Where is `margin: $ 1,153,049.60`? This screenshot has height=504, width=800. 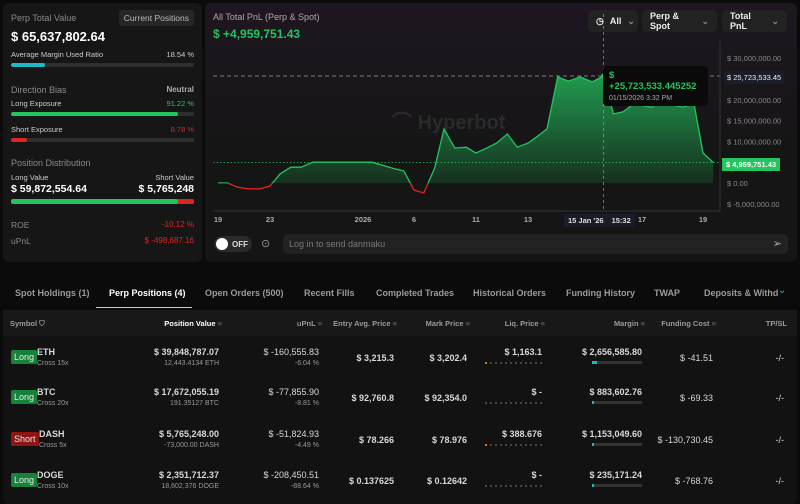 margin: $ 1,153,049.60 is located at coordinates (611, 434).